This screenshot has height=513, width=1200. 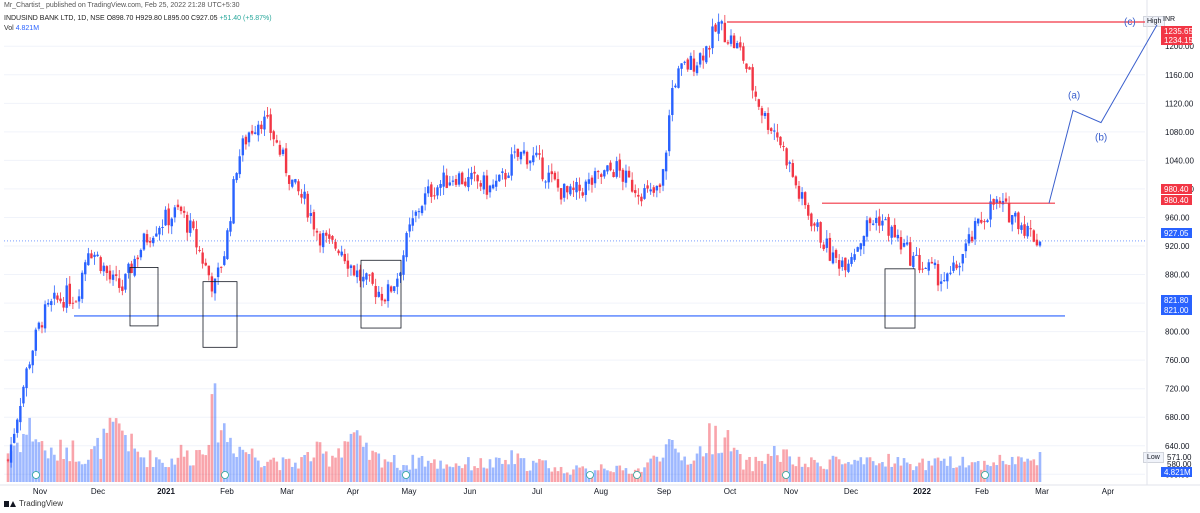 What do you see at coordinates (1177, 472) in the screenshot?
I see `price-tag-label: 4.821M` at bounding box center [1177, 472].